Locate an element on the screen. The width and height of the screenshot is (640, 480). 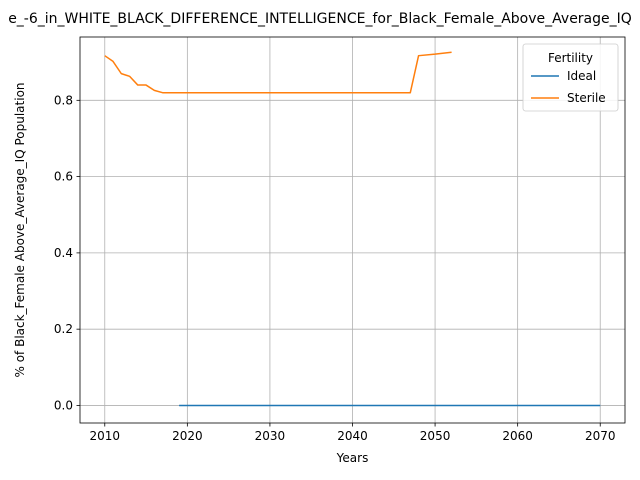
legend-box is located at coordinates (570, 77).